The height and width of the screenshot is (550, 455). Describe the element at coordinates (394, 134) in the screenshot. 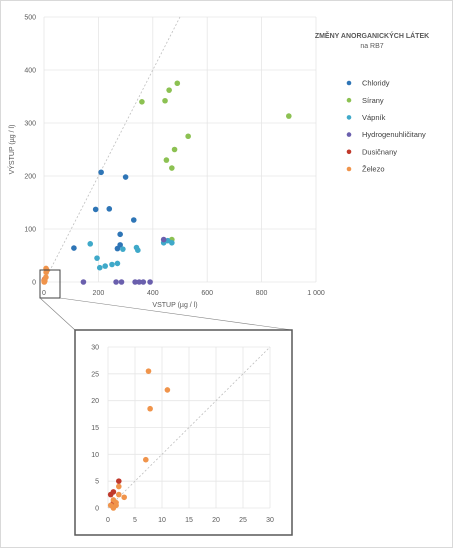

I see `legend-label: Hydrogenuhličitany` at that location.